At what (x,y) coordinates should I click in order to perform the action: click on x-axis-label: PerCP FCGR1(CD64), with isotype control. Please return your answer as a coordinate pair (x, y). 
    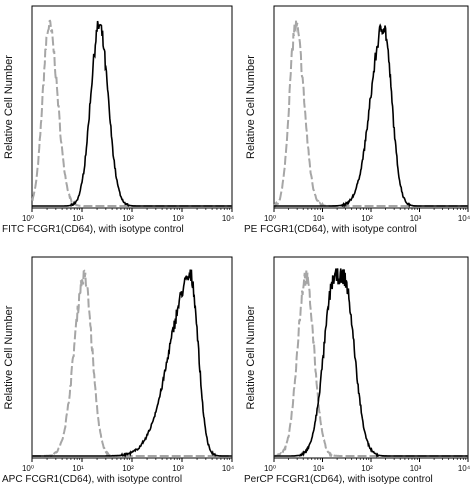
    Looking at the image, I should click on (338, 479).